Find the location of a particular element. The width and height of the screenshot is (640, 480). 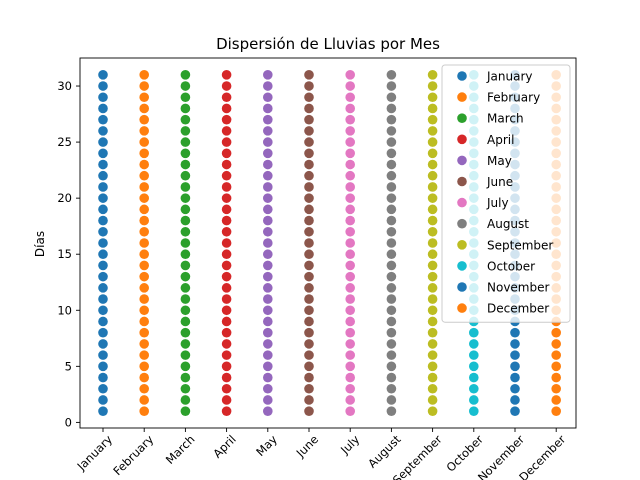

legend-label: May is located at coordinates (499, 161).